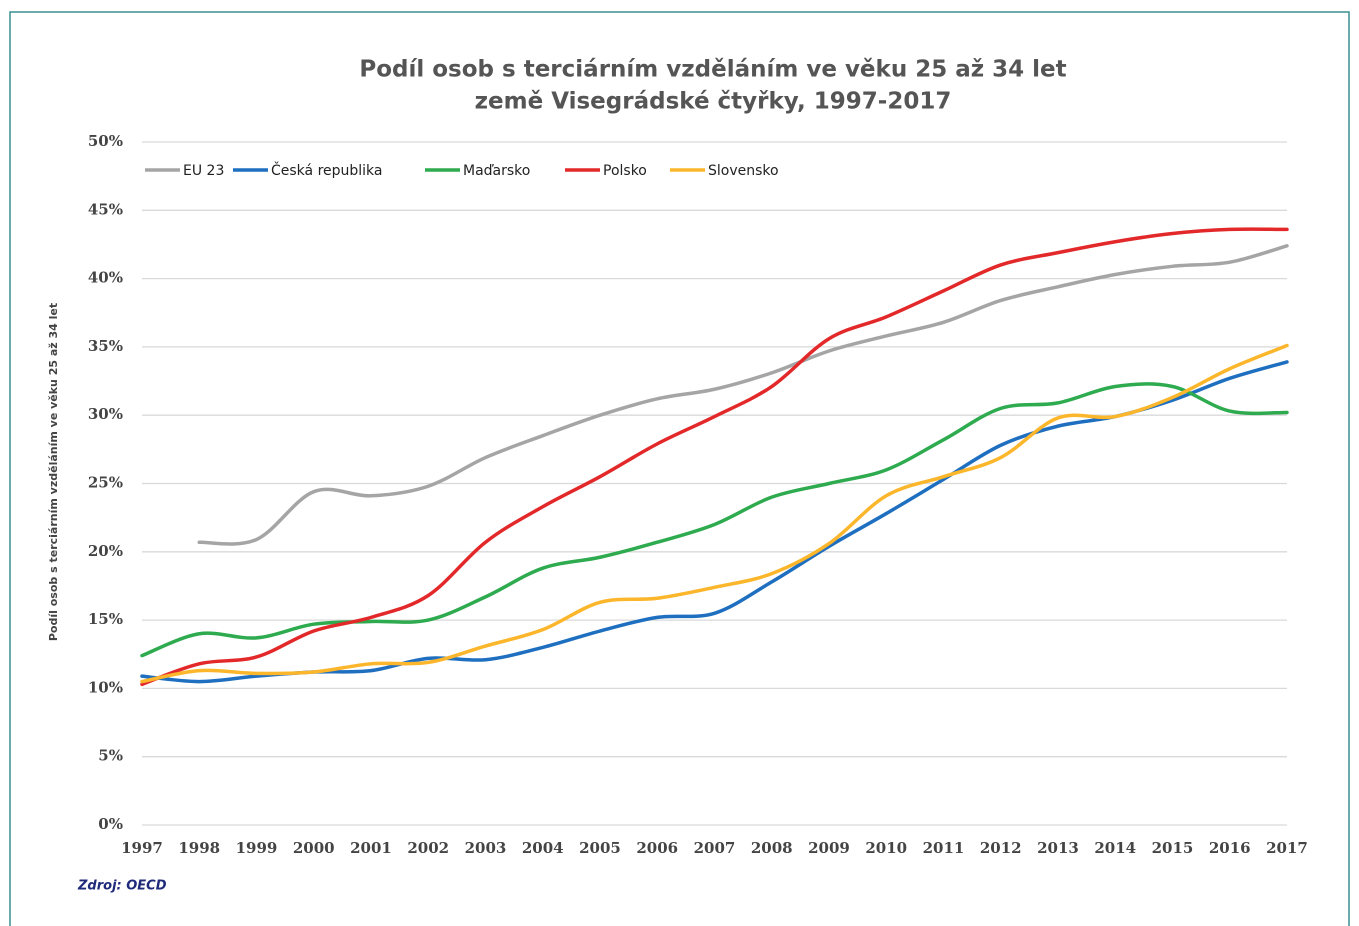  Describe the element at coordinates (327, 170) in the screenshot. I see `legend-label: Česká republika` at that location.